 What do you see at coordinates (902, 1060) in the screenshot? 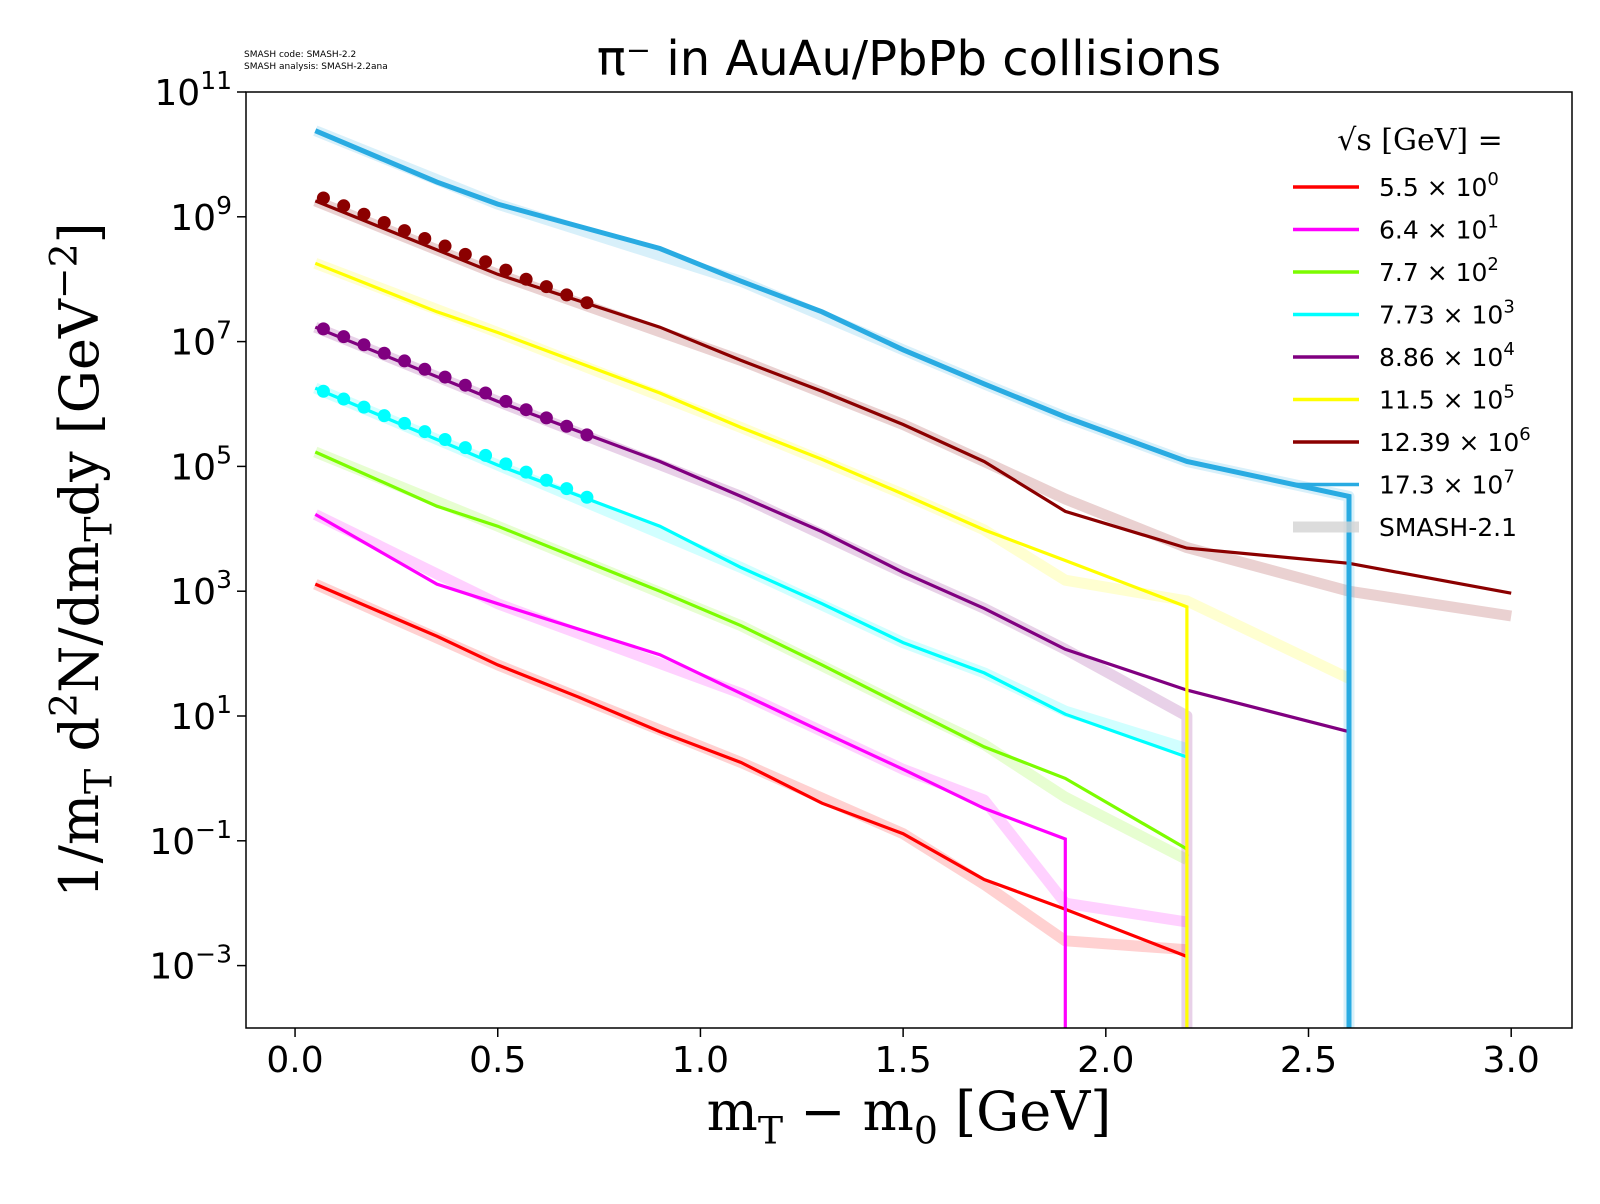
I see `x-tick-label: 1.5` at bounding box center [902, 1060].